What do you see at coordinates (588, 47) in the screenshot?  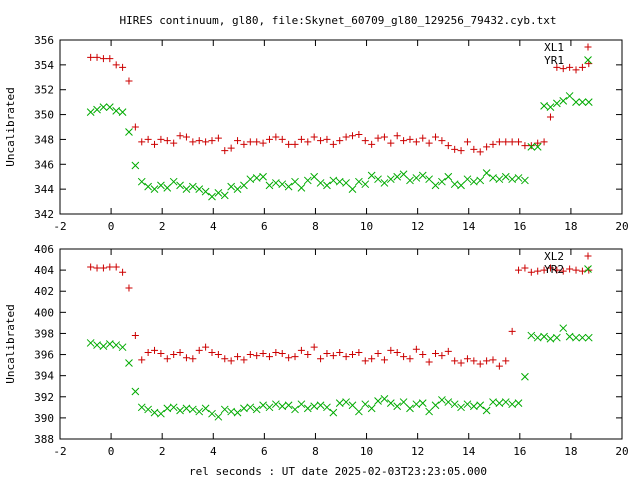 I see `plot1-xl1-legend-marker` at bounding box center [588, 47].